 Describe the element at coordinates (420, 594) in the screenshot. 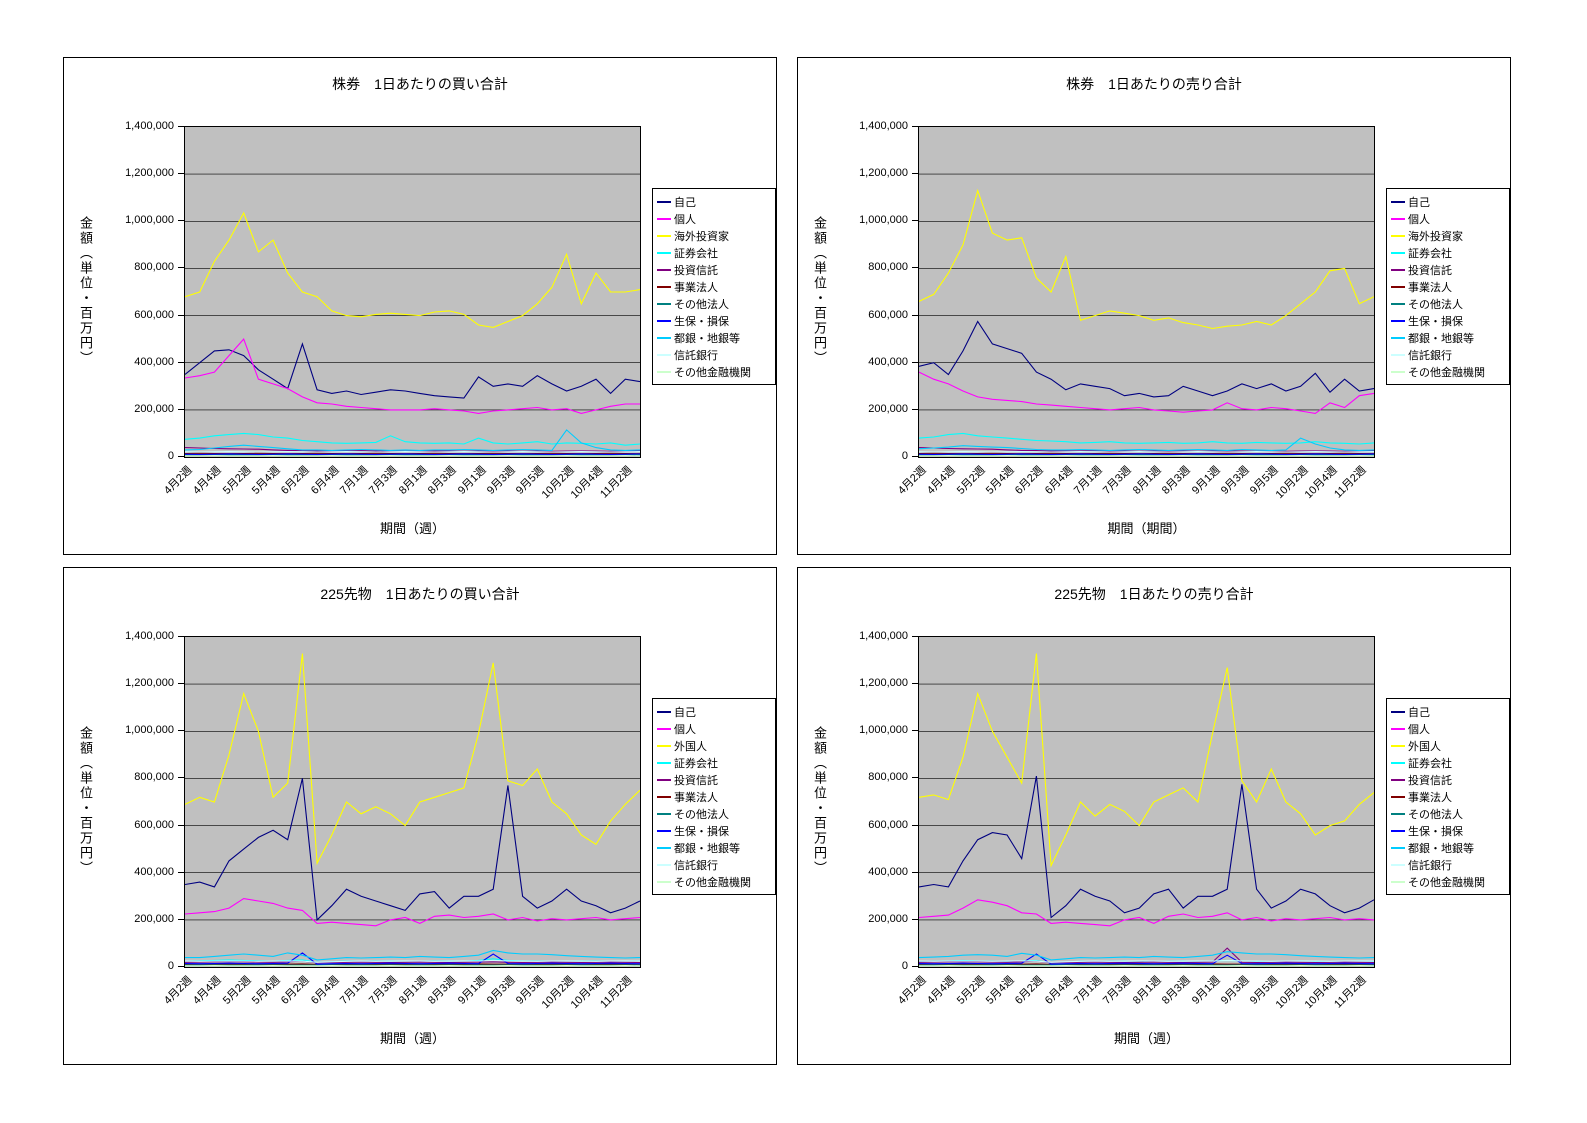

I see `chart-title: 225先物 1日あたりの買い合計` at that location.